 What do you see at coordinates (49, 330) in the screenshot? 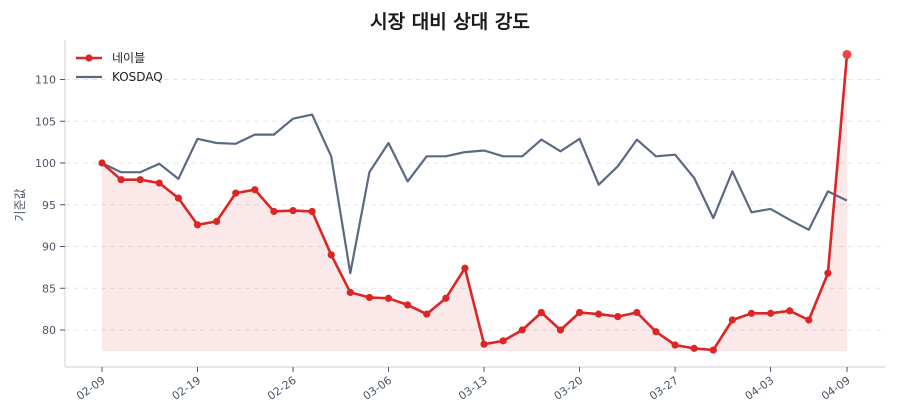
I see `y-tick-label: 80` at bounding box center [49, 330].